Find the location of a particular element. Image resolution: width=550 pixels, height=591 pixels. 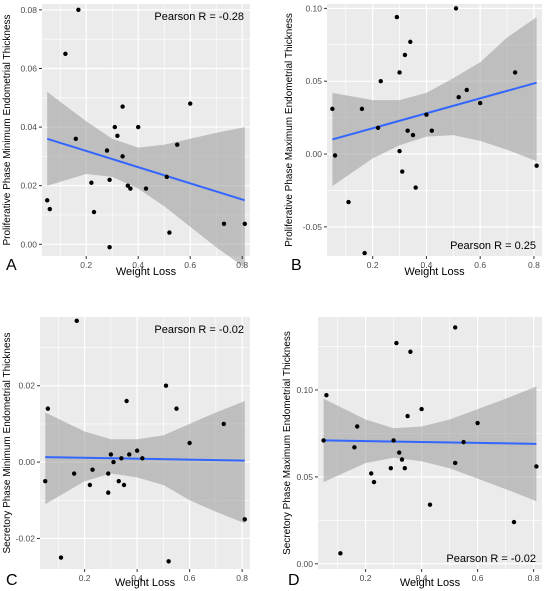

pearson-annotation: Pearson R = -0.28 is located at coordinates (199, 17).